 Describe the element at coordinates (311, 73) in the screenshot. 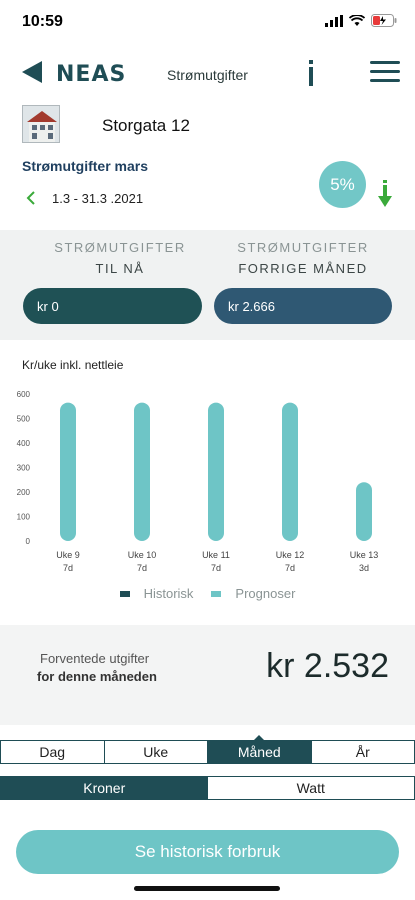

I see `info-icon` at that location.